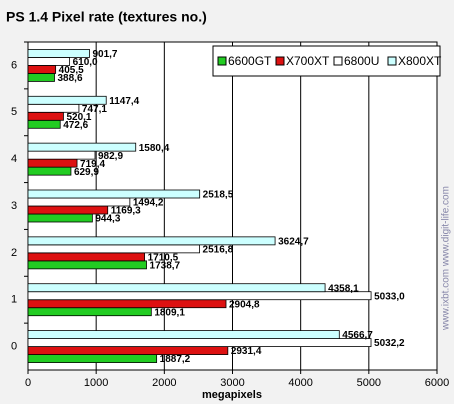 Image resolution: width=454 pixels, height=404 pixels. Describe the element at coordinates (250, 61) in the screenshot. I see `legend-label: 6600GT` at that location.